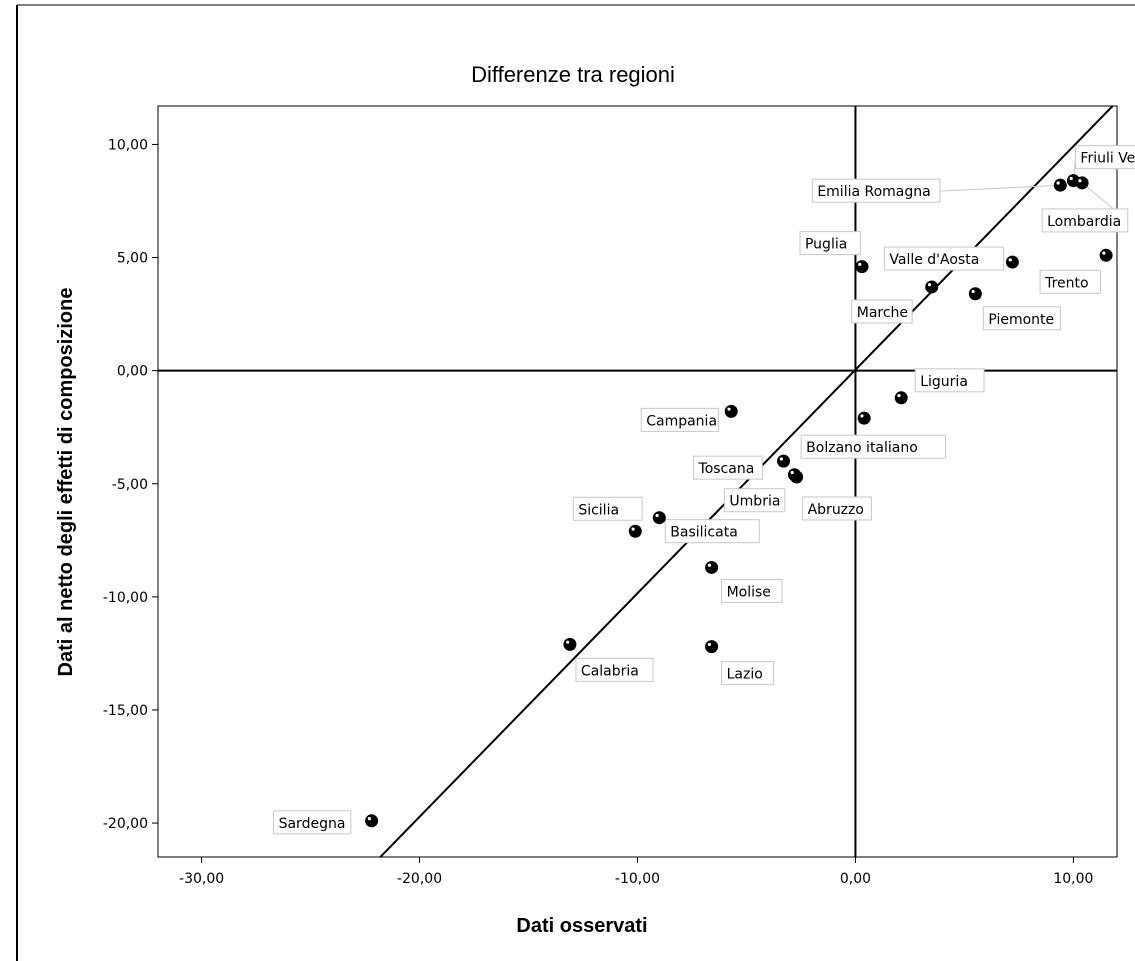  I want to click on data-point-sicilia, so click(635, 531).